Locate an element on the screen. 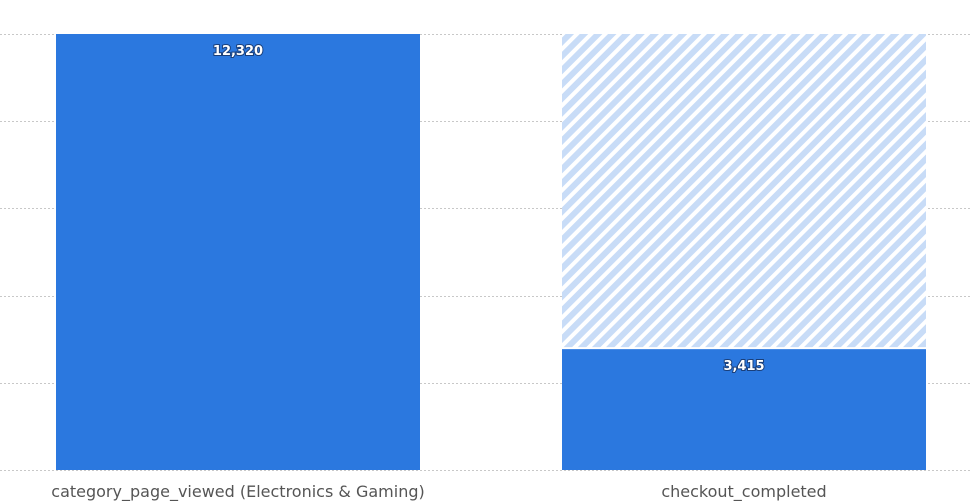 The image size is (970, 502). x-tick-label: checkout_completed is located at coordinates (743, 492).